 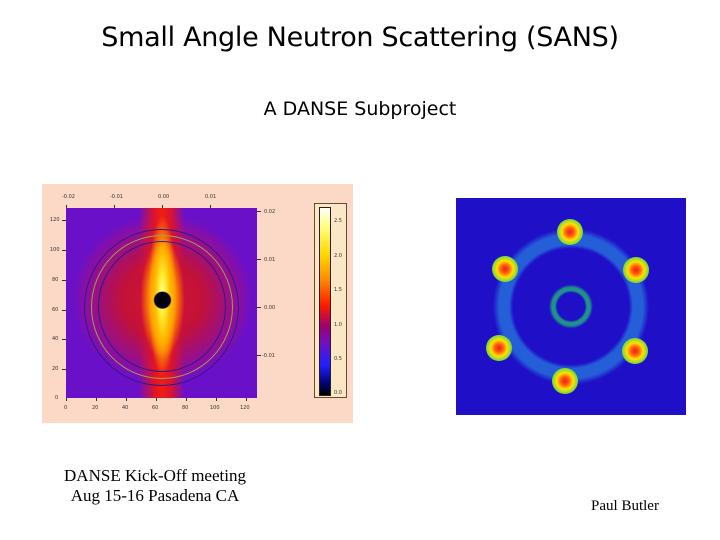 I want to click on colorbar-gradient, so click(x=325, y=301).